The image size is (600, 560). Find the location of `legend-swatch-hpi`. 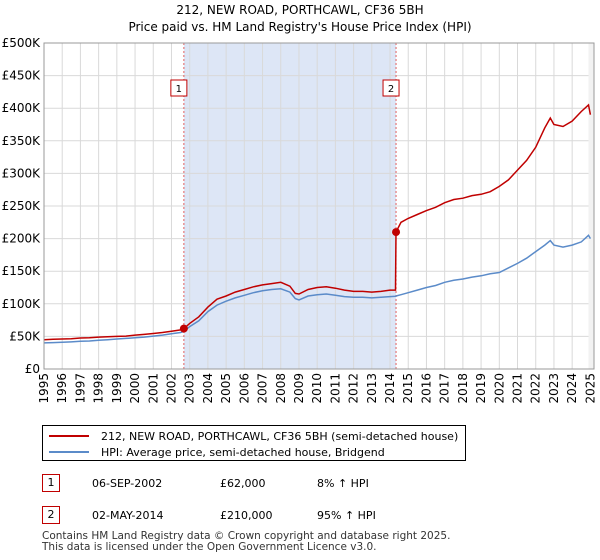

legend-swatch-hpi is located at coordinates (69, 452).